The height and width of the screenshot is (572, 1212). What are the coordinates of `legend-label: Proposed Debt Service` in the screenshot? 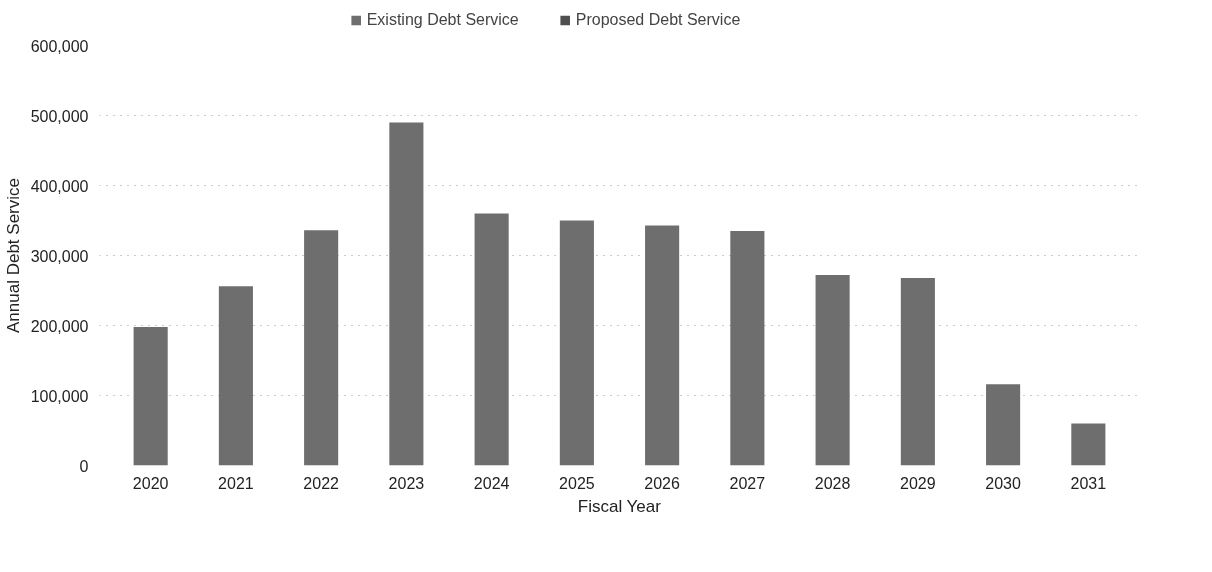 It's located at (658, 20).